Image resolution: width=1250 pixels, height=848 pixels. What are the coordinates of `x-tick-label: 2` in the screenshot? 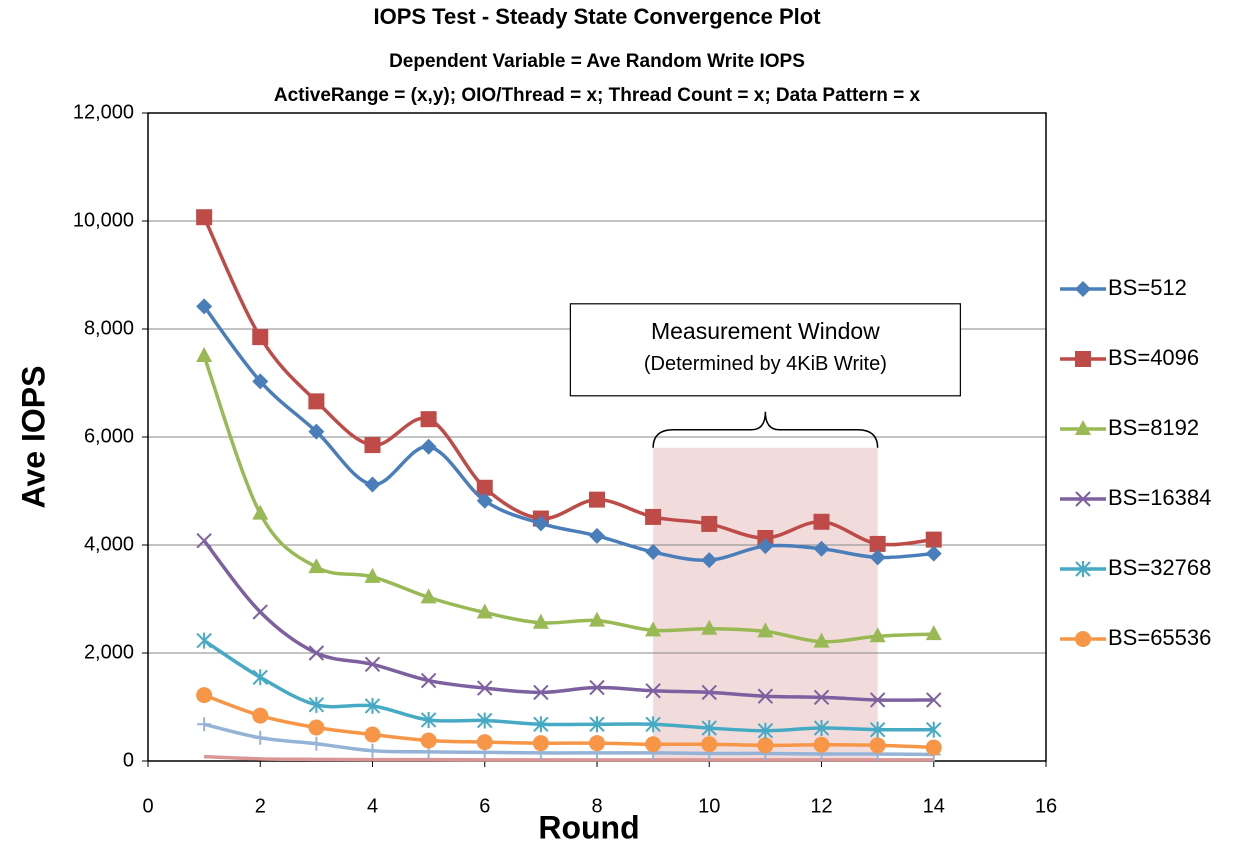 It's located at (260, 806).